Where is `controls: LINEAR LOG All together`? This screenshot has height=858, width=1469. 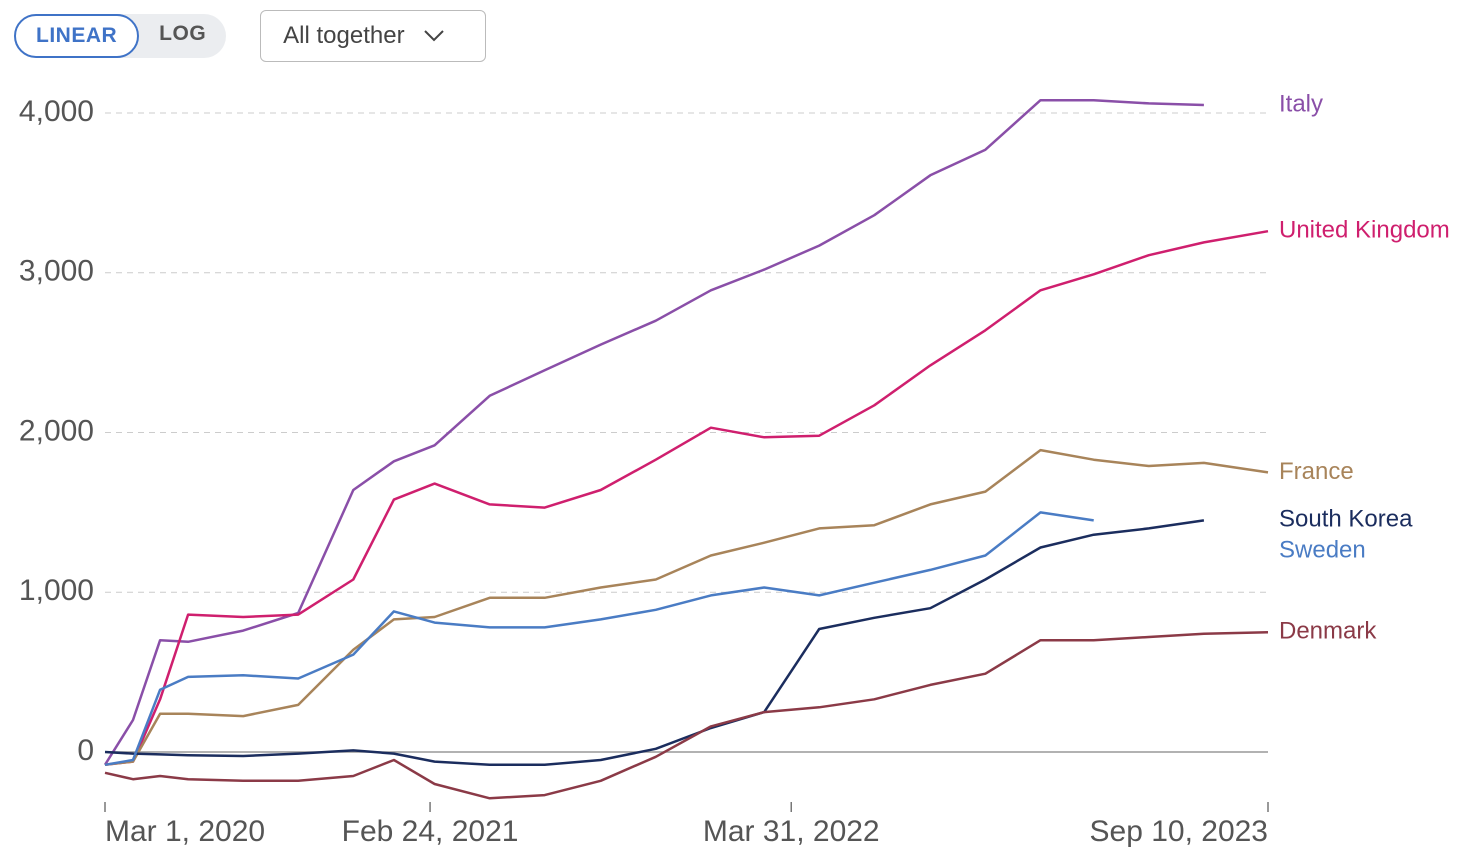 controls: LINEAR LOG All together is located at coordinates (250, 36).